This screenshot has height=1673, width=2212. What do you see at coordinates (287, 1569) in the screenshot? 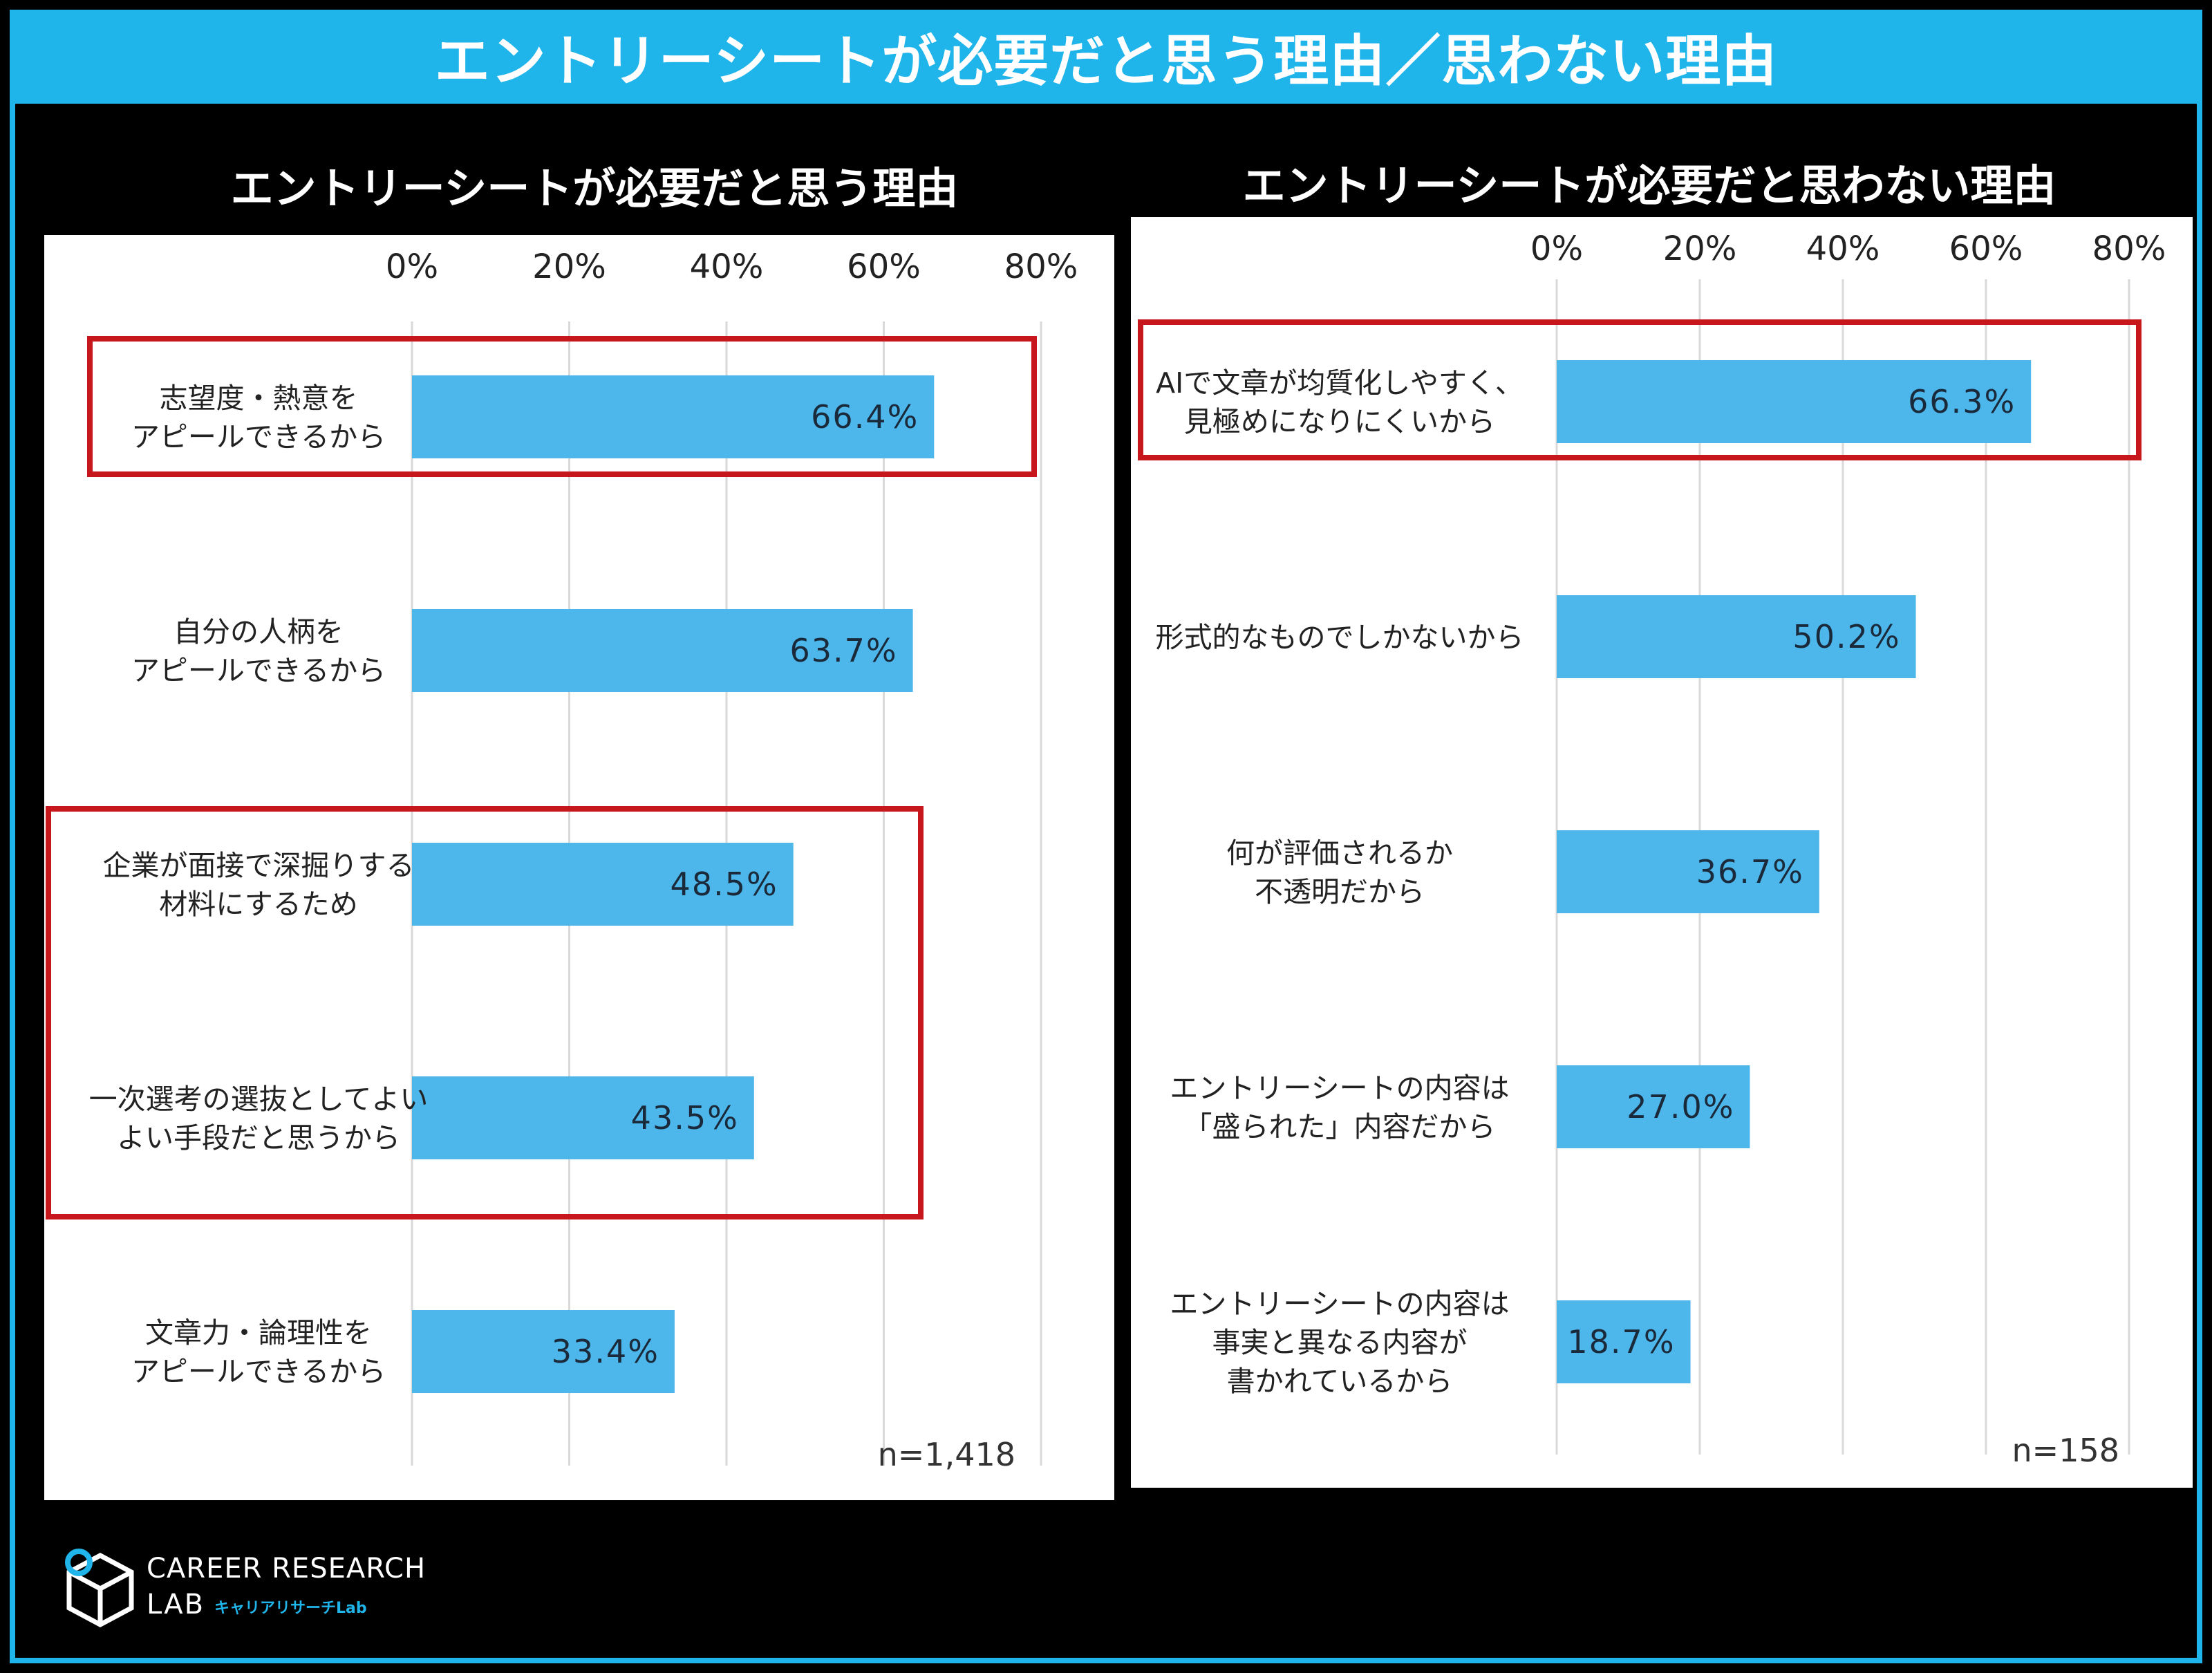
I see `logo-text-line1: CAREER RESEARCH` at bounding box center [287, 1569].